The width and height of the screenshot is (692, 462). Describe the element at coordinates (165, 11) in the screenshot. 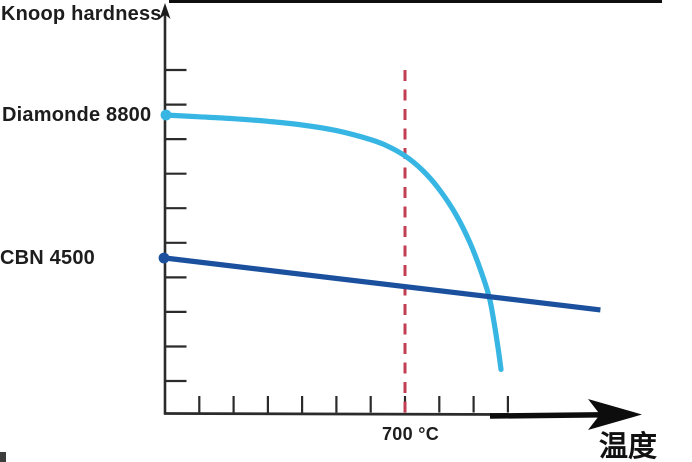

I see `y-axis-arrowhead` at that location.